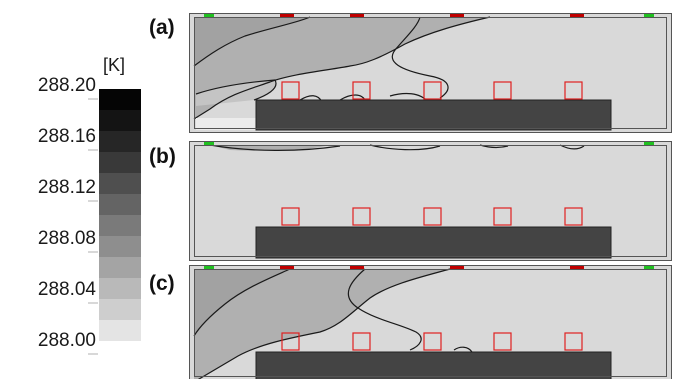 The height and width of the screenshot is (379, 682). Describe the element at coordinates (66, 289) in the screenshot. I see `colorbar-tick-label: 288.04` at that location.